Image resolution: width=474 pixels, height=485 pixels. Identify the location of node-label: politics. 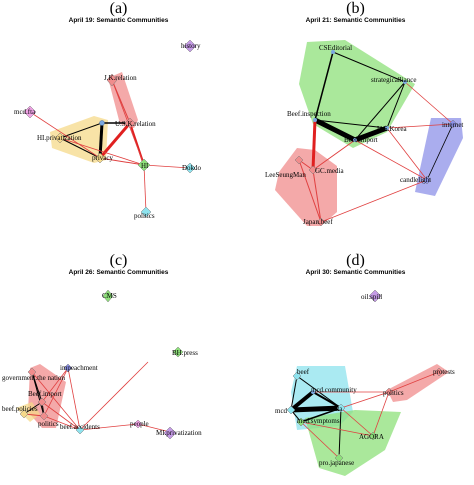
(48, 424).